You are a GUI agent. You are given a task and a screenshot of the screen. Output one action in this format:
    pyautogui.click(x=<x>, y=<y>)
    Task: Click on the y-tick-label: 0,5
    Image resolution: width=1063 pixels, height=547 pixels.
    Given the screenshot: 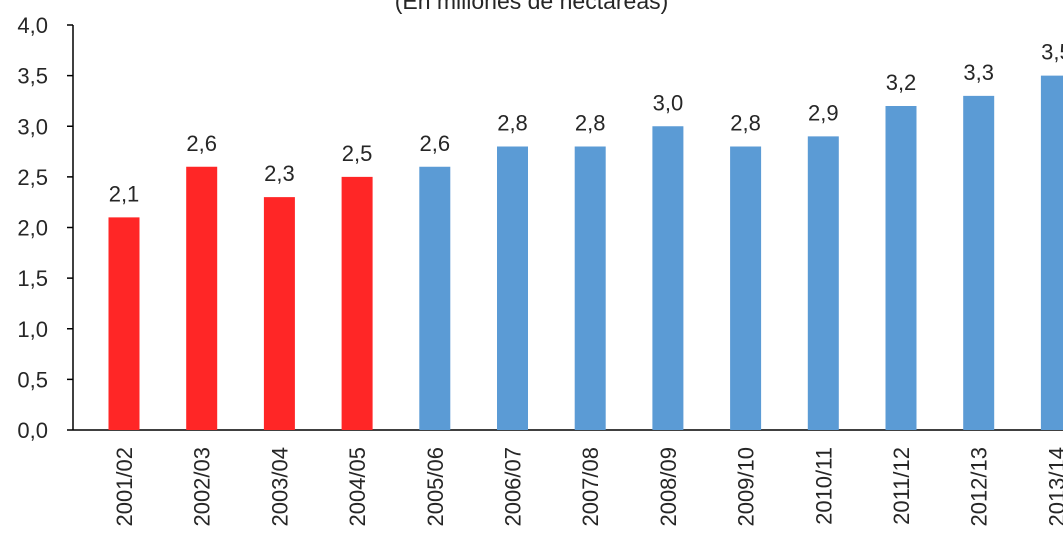 What is the action you would take?
    pyautogui.click(x=32, y=379)
    